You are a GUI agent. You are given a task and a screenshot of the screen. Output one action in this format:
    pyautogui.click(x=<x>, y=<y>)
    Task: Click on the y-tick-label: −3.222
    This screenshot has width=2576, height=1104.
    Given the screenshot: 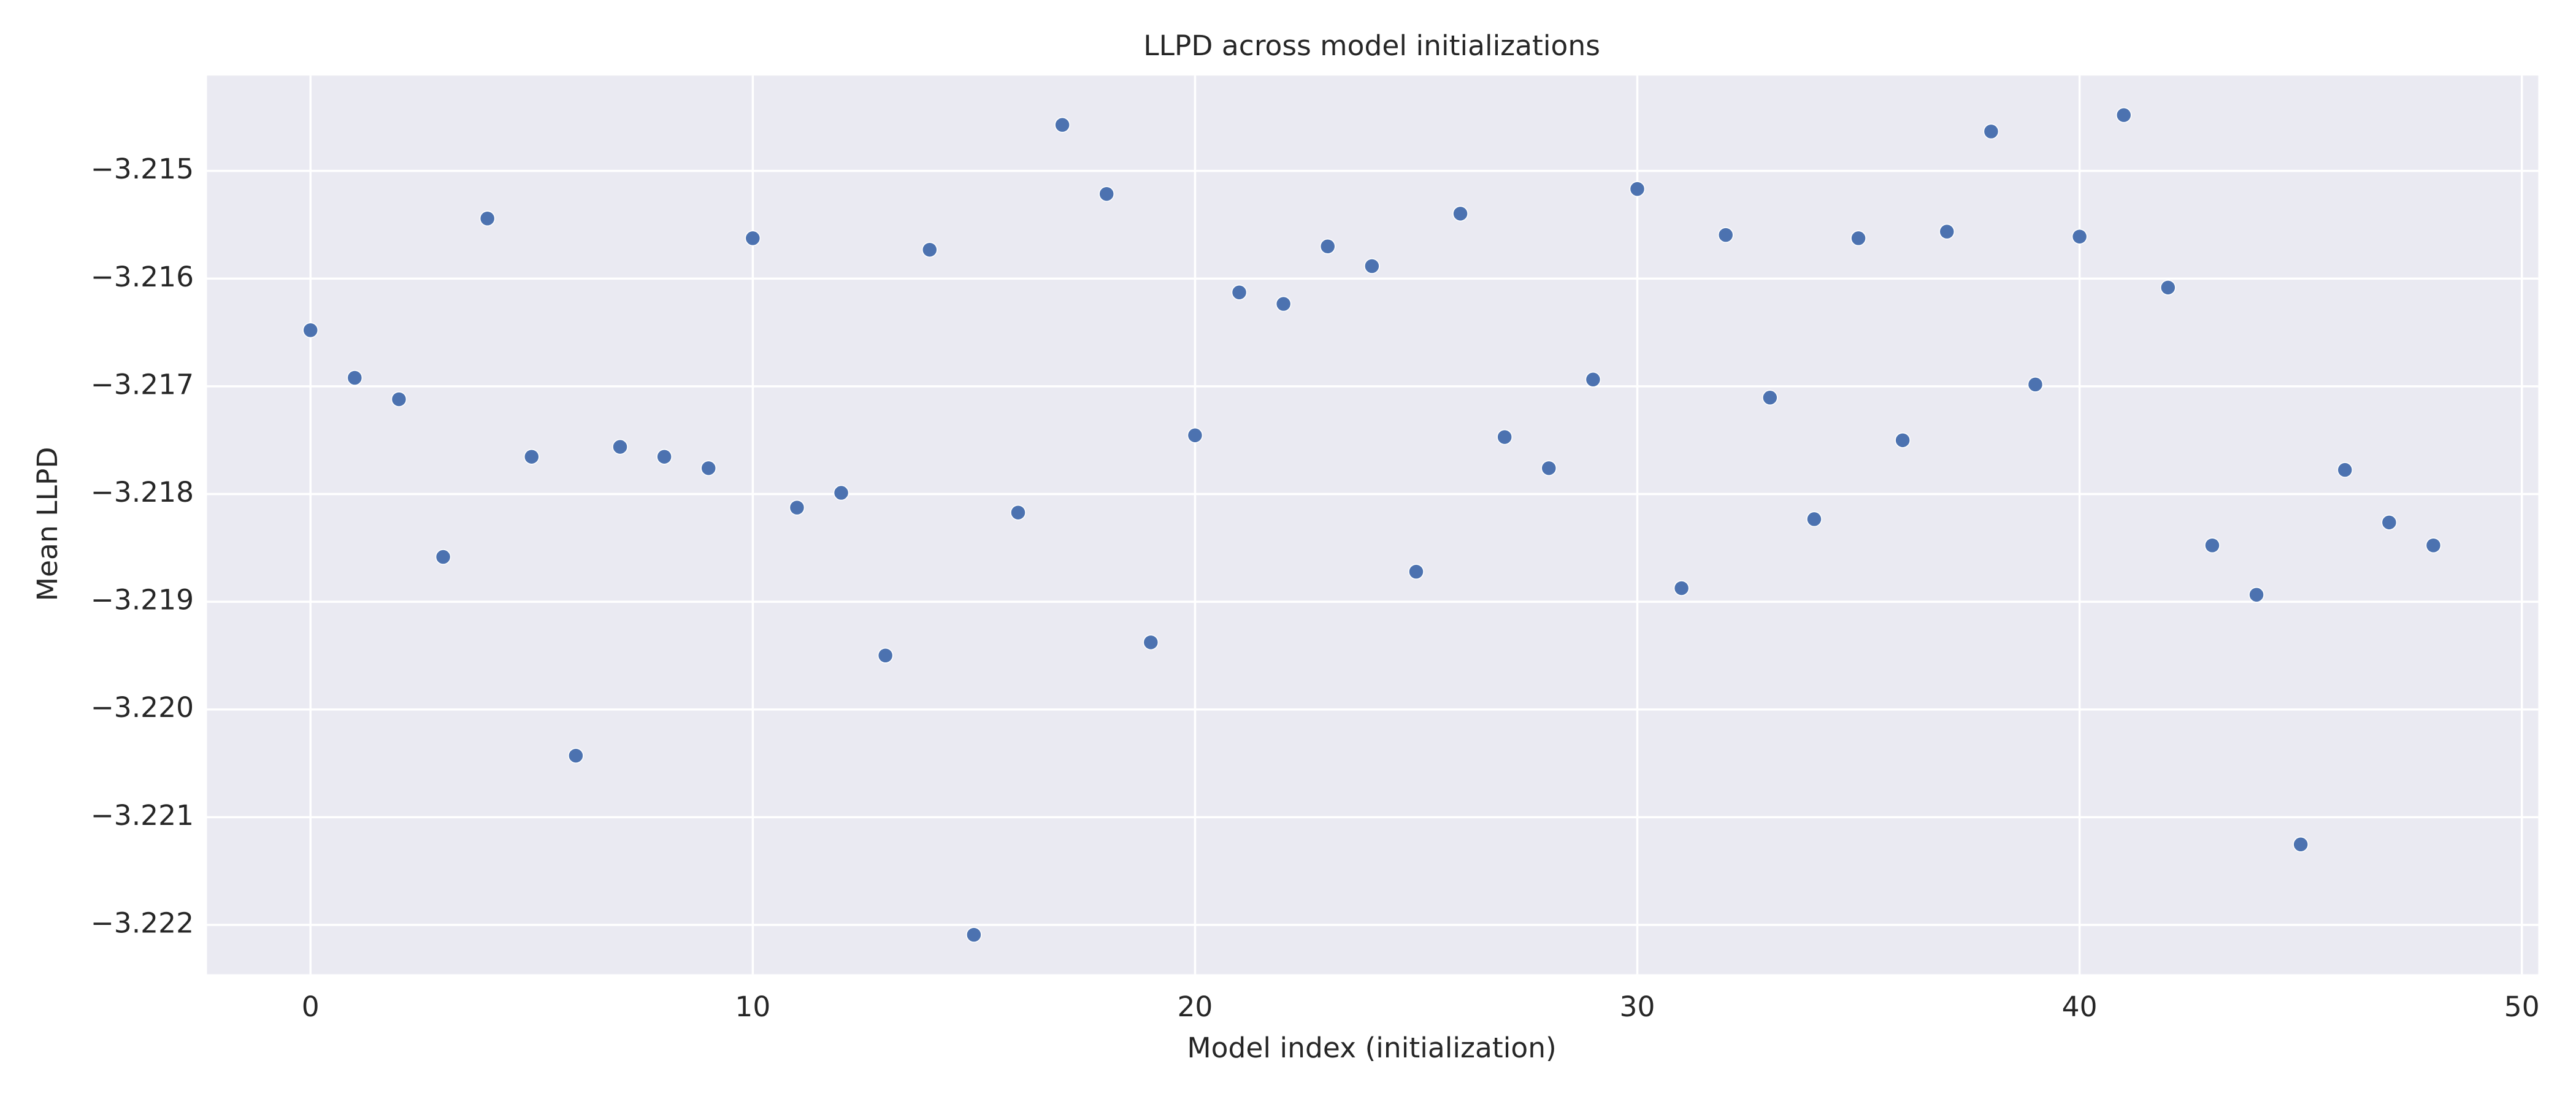 What is the action you would take?
    pyautogui.click(x=142, y=923)
    